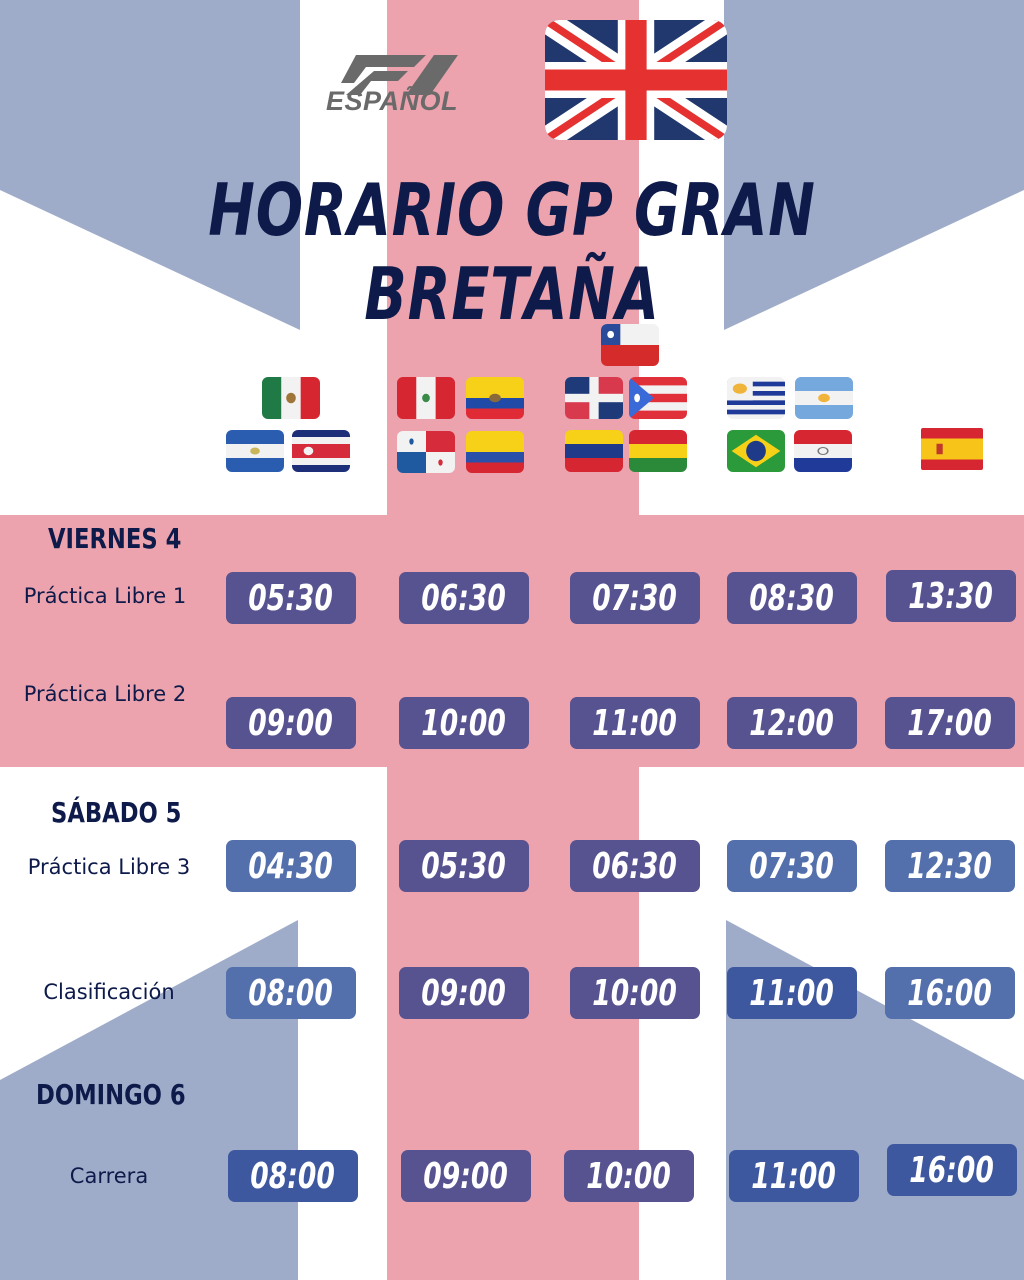 This screenshot has height=1280, width=1024. What do you see at coordinates (792, 723) in the screenshot?
I see `time-cell: 12:00` at bounding box center [792, 723].